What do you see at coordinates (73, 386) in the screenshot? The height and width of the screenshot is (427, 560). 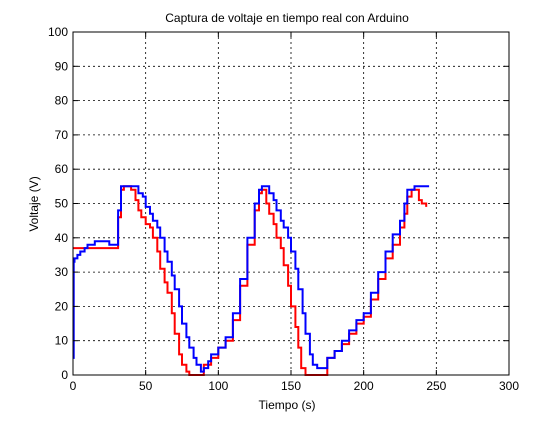 I see `x-tick-label: 0` at bounding box center [73, 386].